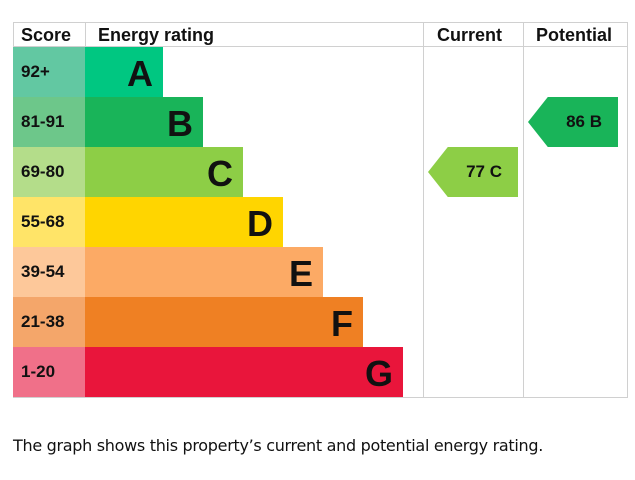  What do you see at coordinates (49, 272) in the screenshot?
I see `score-label-e: 39-54` at bounding box center [49, 272].